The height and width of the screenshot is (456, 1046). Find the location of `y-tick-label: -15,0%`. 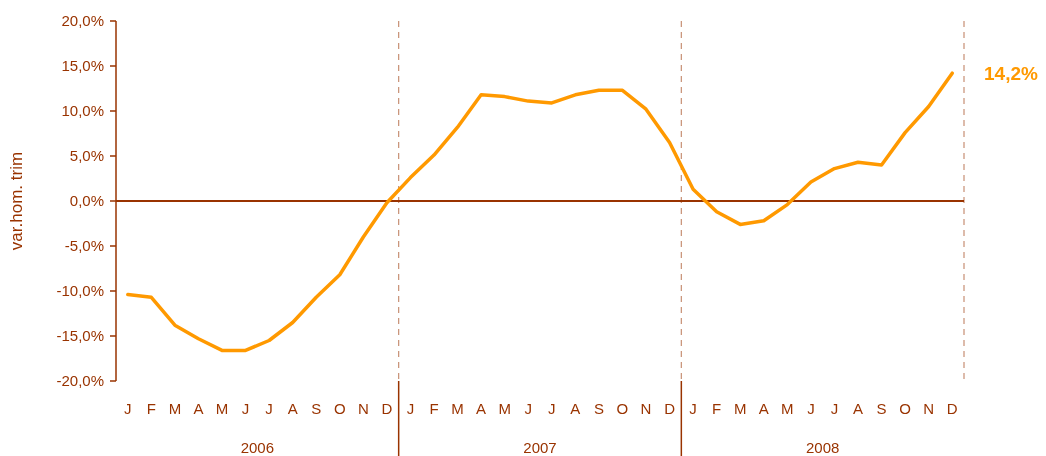

y-tick-label: -15,0% is located at coordinates (80, 335).